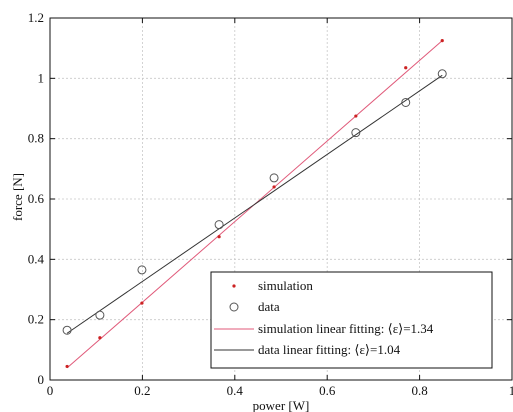  I want to click on legend-data-label: data, so click(269, 306).